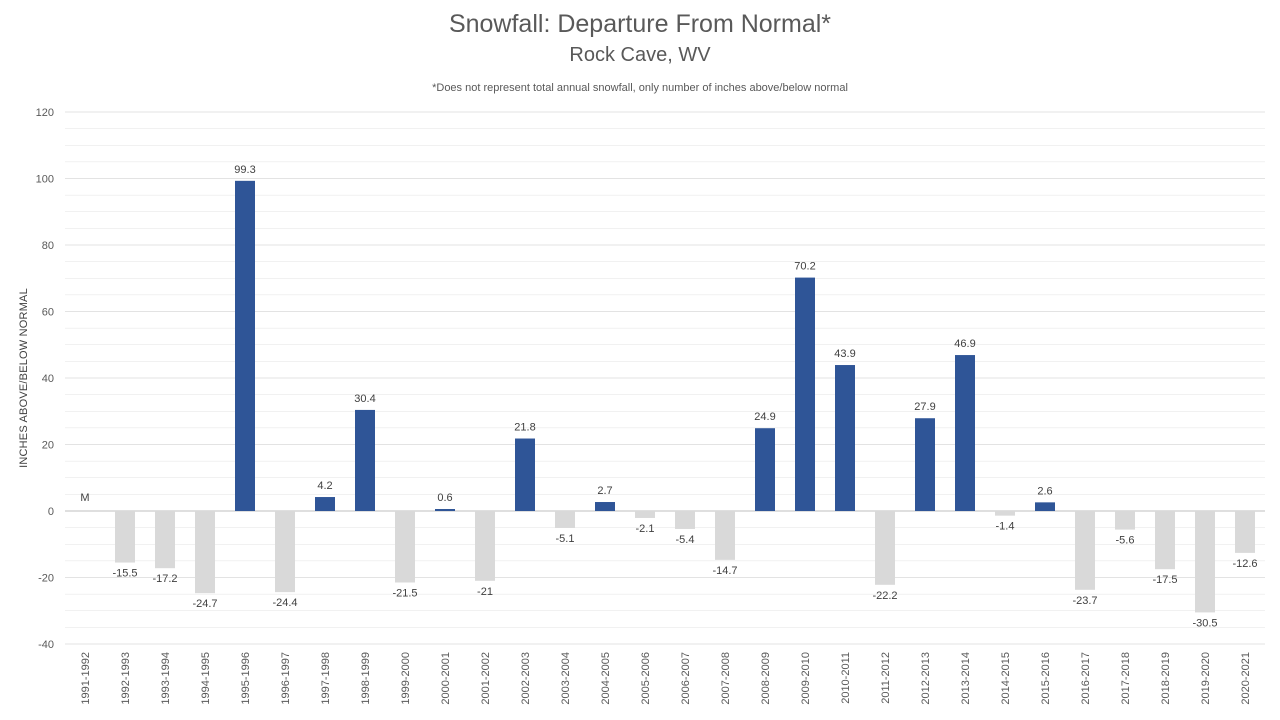 Image resolution: width=1280 pixels, height=720 pixels. Describe the element at coordinates (24, 378) in the screenshot. I see `y-axis-label: INCHES ABOVE/BELOW NORMAL` at that location.